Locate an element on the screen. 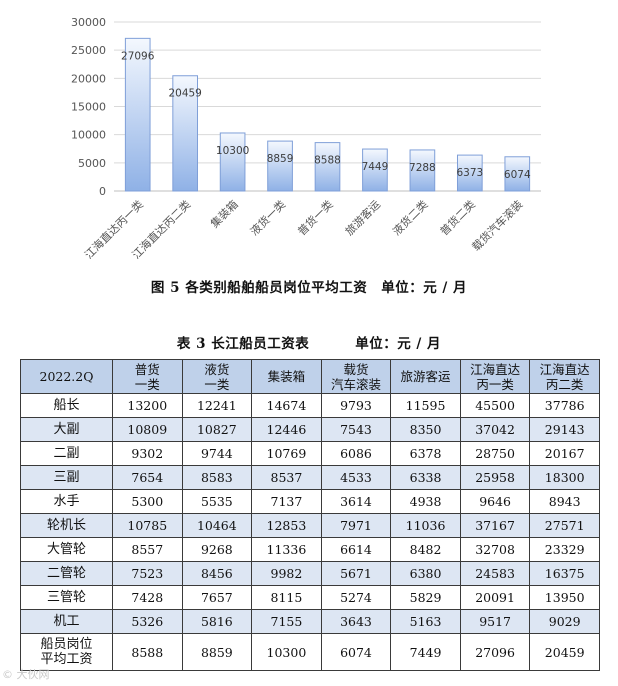  table-cell: 11036 is located at coordinates (425, 525).